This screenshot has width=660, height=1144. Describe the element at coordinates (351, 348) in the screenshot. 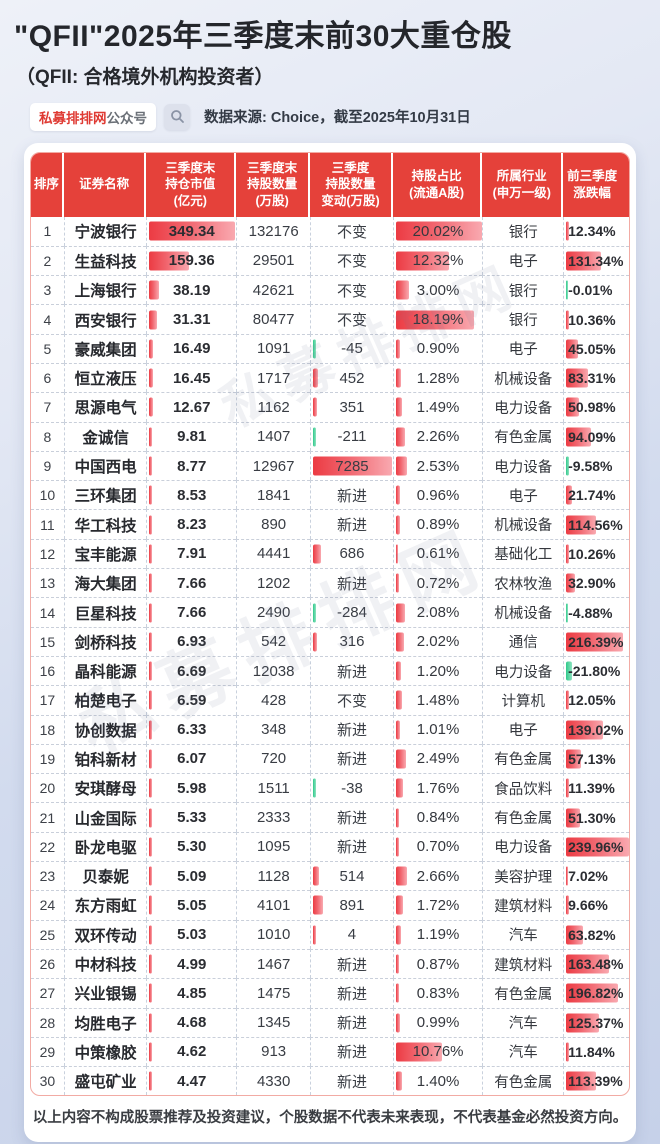

I see `share-change-cell: -45` at that location.